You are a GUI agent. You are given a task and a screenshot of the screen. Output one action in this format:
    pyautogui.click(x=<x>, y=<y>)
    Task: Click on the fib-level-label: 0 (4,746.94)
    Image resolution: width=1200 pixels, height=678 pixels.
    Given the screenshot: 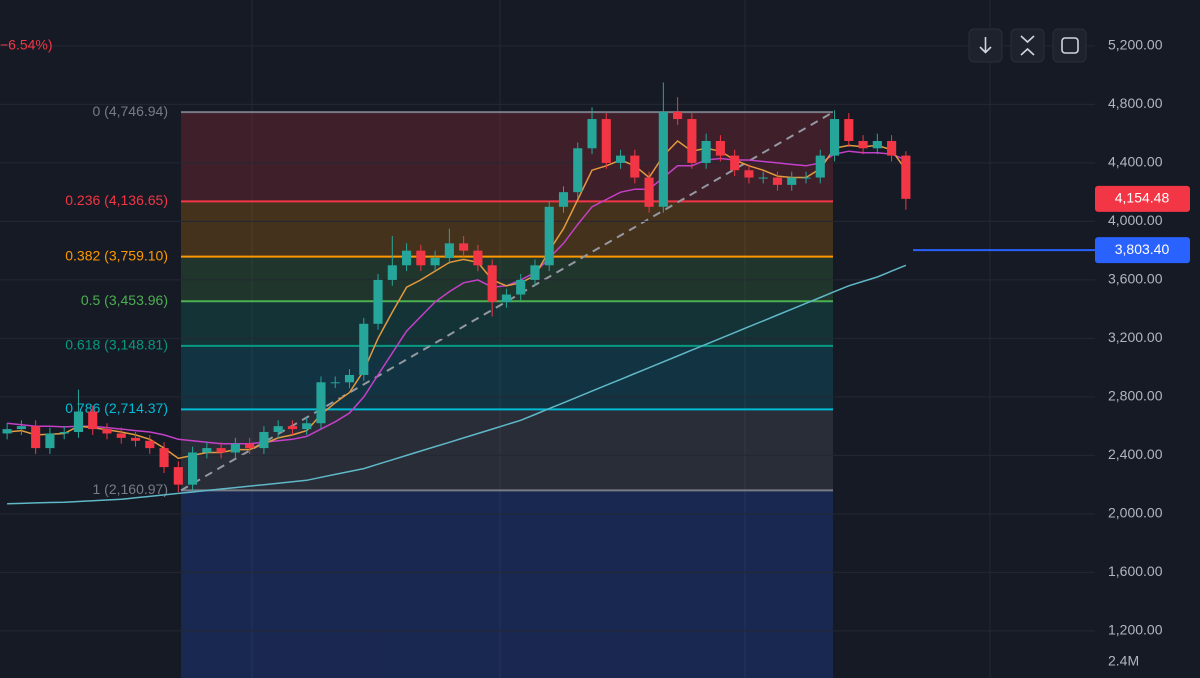 What is the action you would take?
    pyautogui.click(x=131, y=111)
    